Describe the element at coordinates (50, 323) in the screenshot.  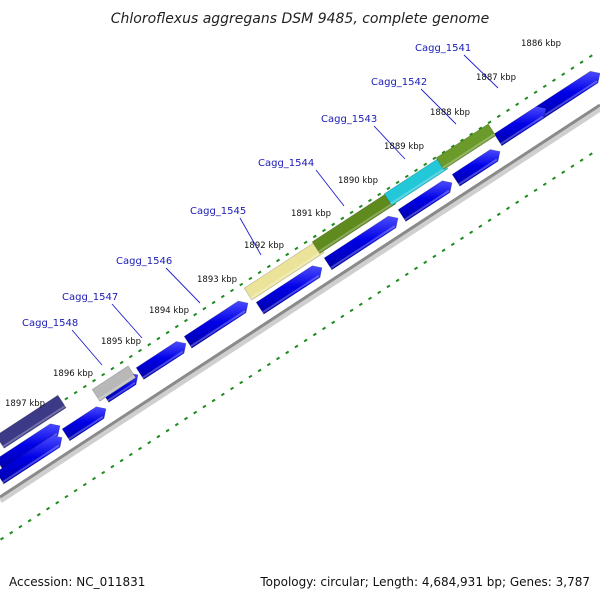
I see `gene-label-cagg-1548: Cagg_1548` at that location.